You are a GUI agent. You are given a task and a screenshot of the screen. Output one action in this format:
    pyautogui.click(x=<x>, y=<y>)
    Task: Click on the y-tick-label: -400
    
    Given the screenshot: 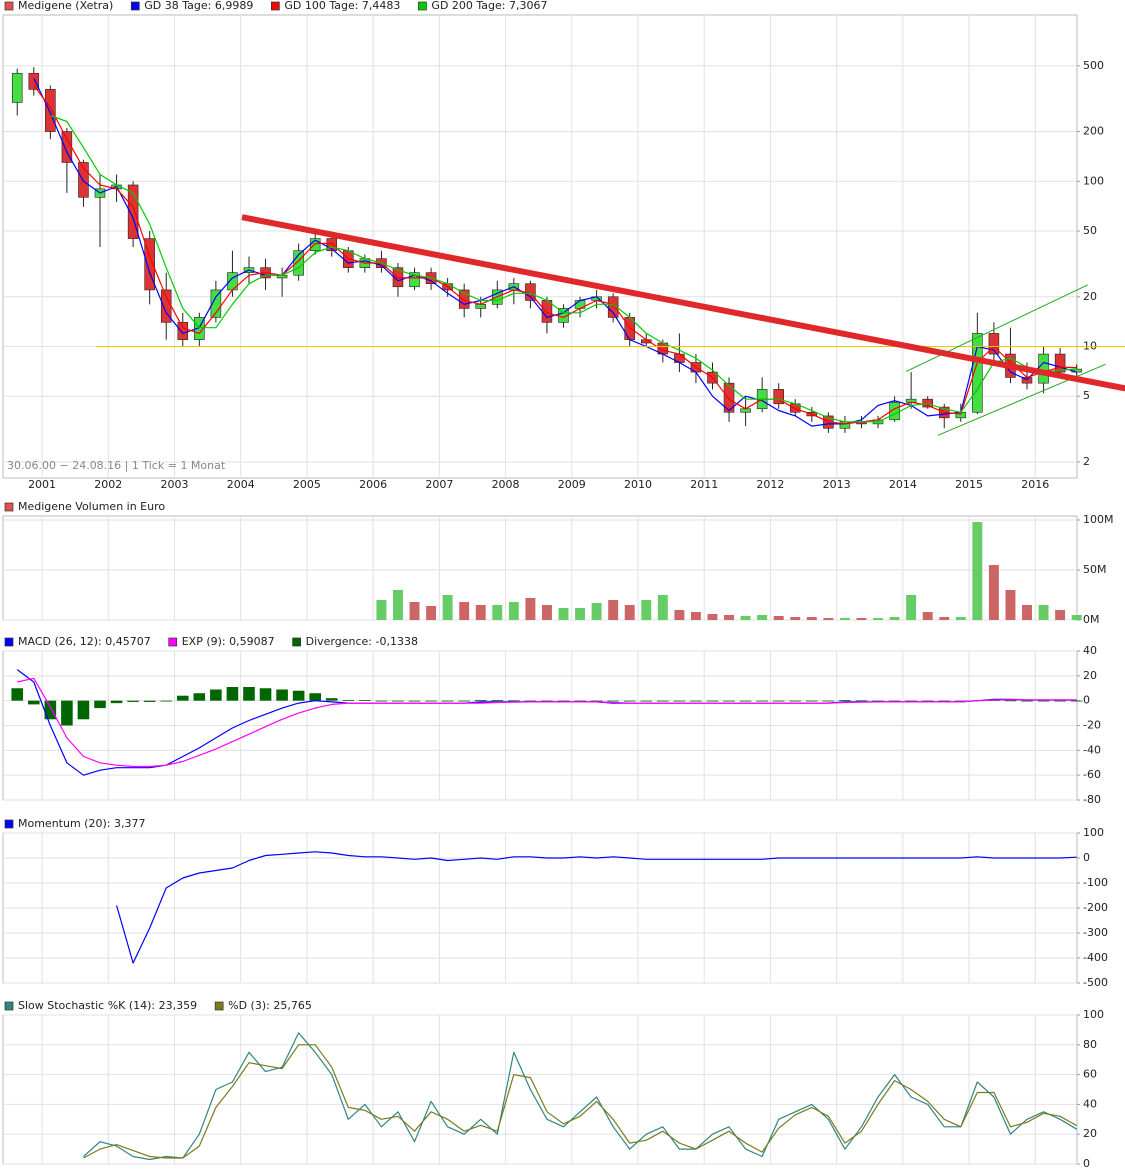 What is the action you would take?
    pyautogui.click(x=1095, y=957)
    